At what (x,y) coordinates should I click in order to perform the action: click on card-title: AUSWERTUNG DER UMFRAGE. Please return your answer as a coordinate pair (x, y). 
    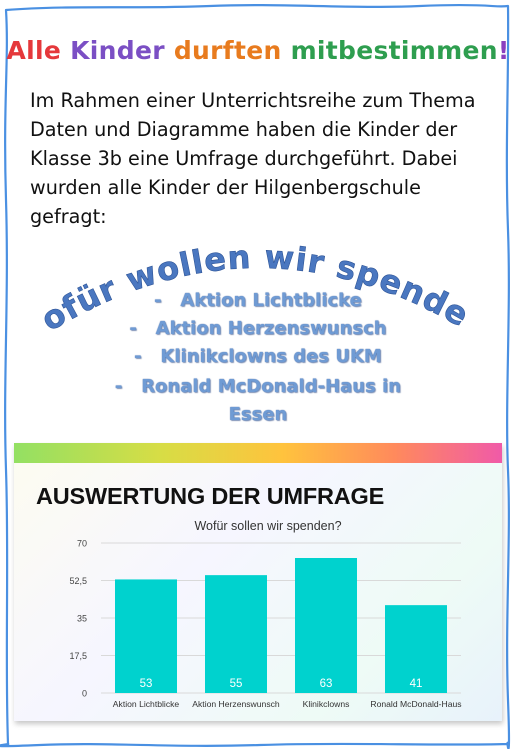
    Looking at the image, I should click on (210, 496).